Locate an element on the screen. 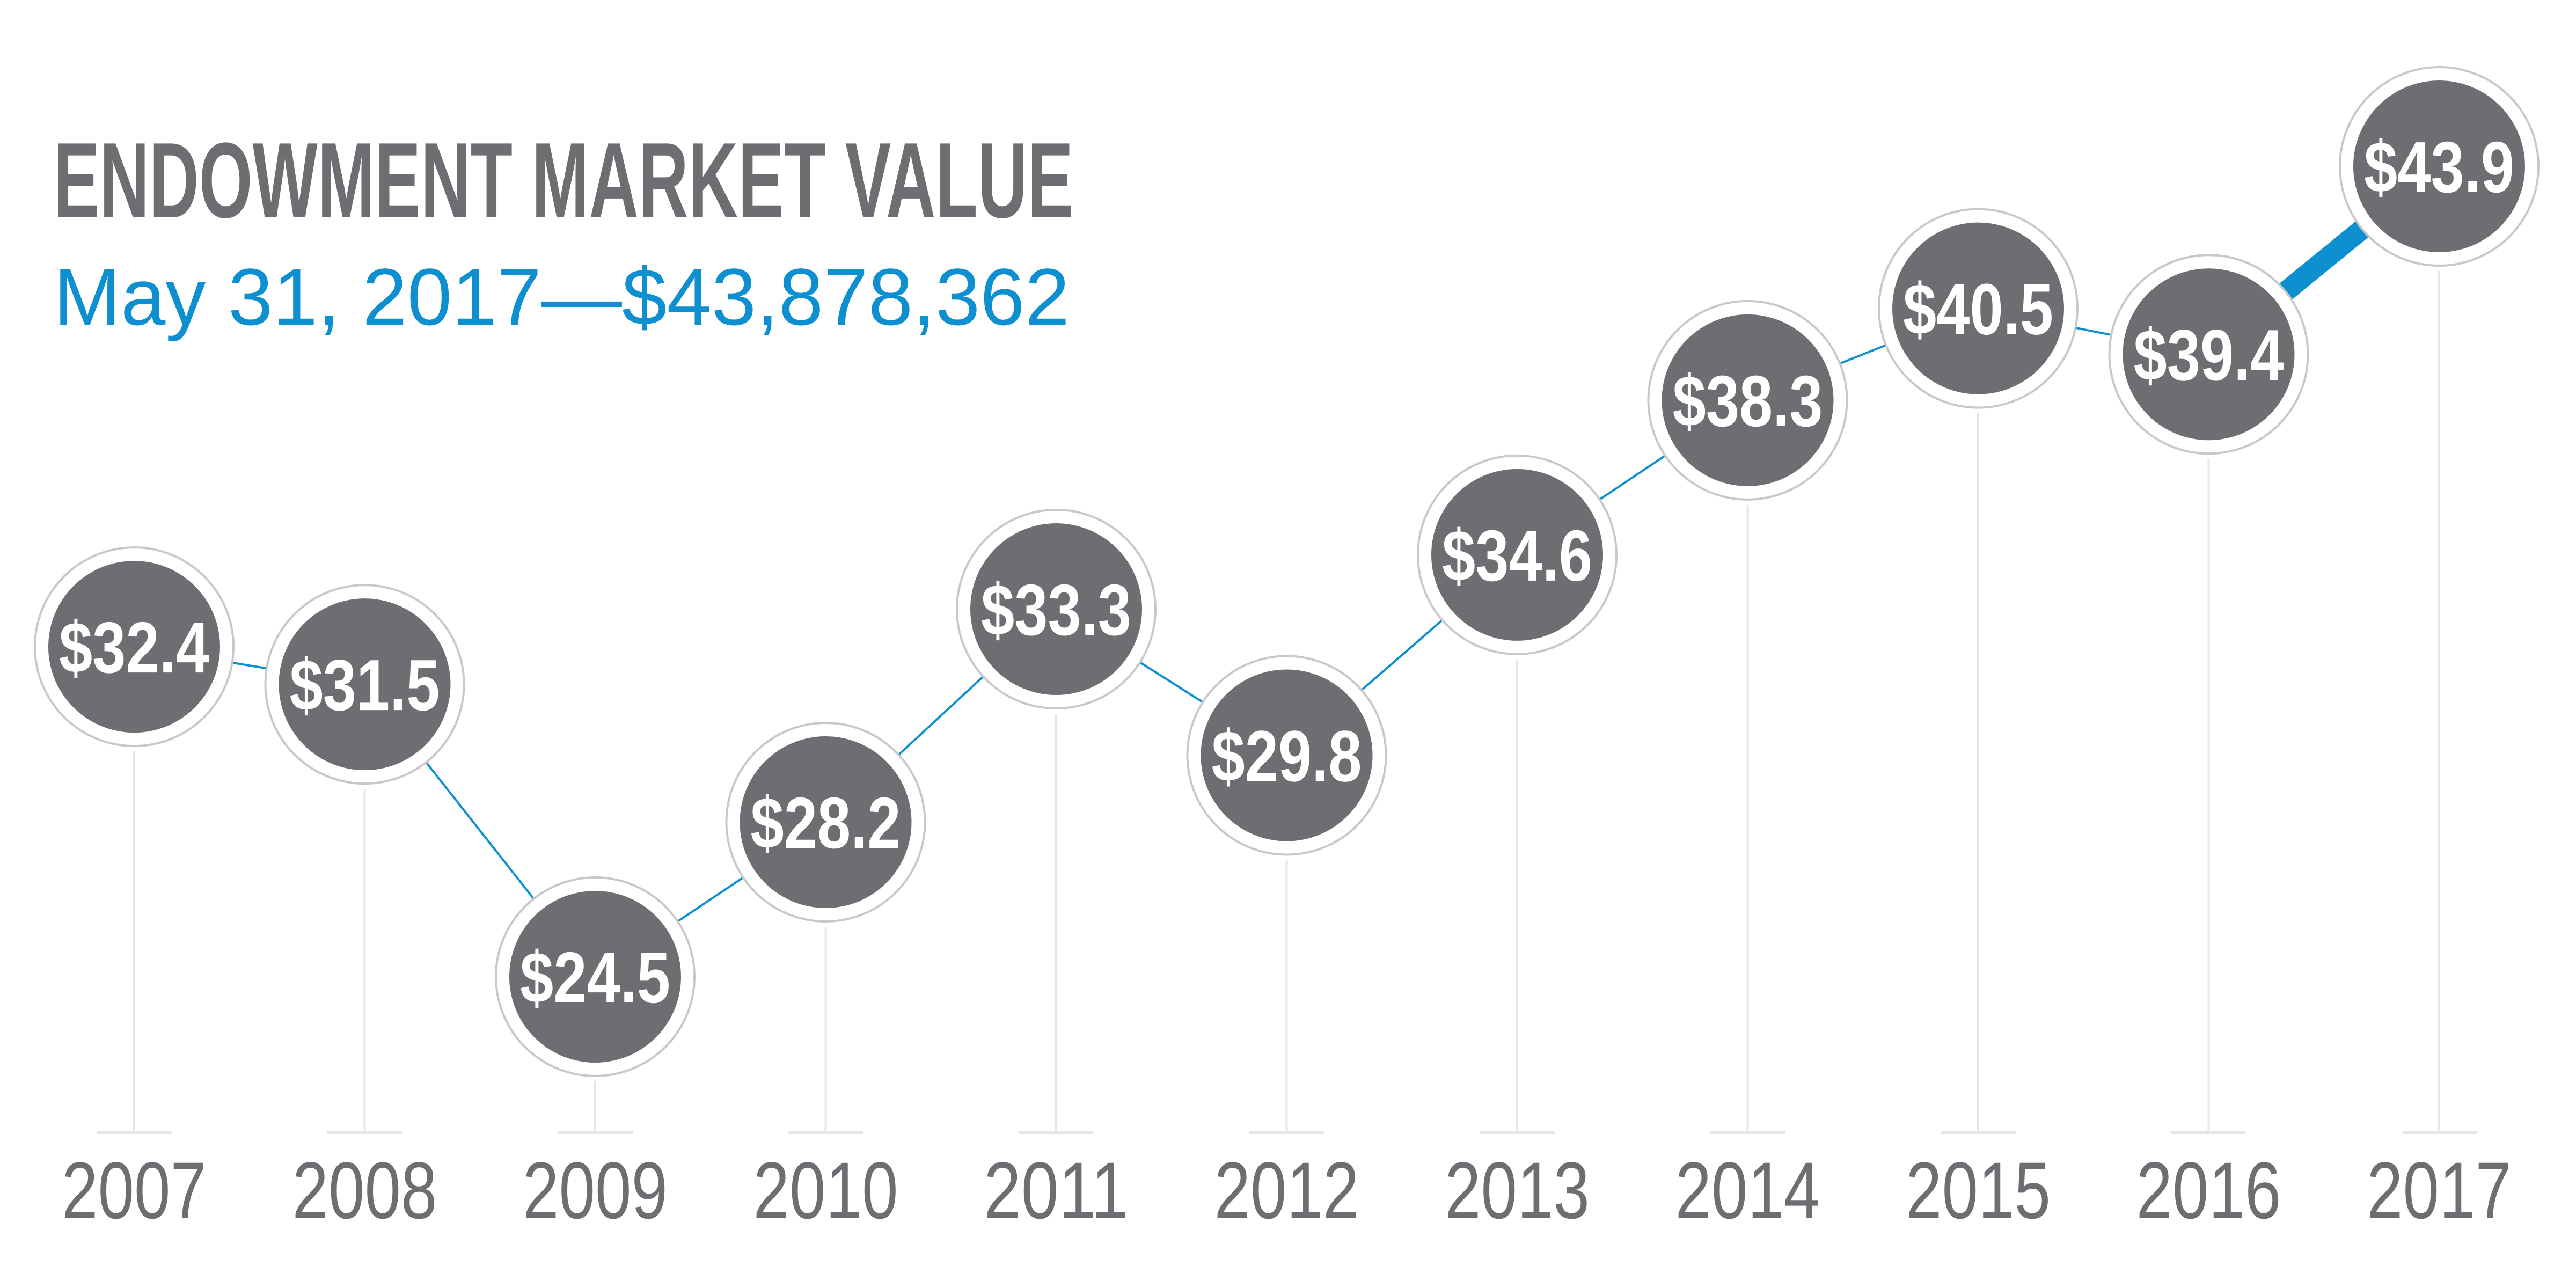  value-label-2008: $31.5 is located at coordinates (365, 685).